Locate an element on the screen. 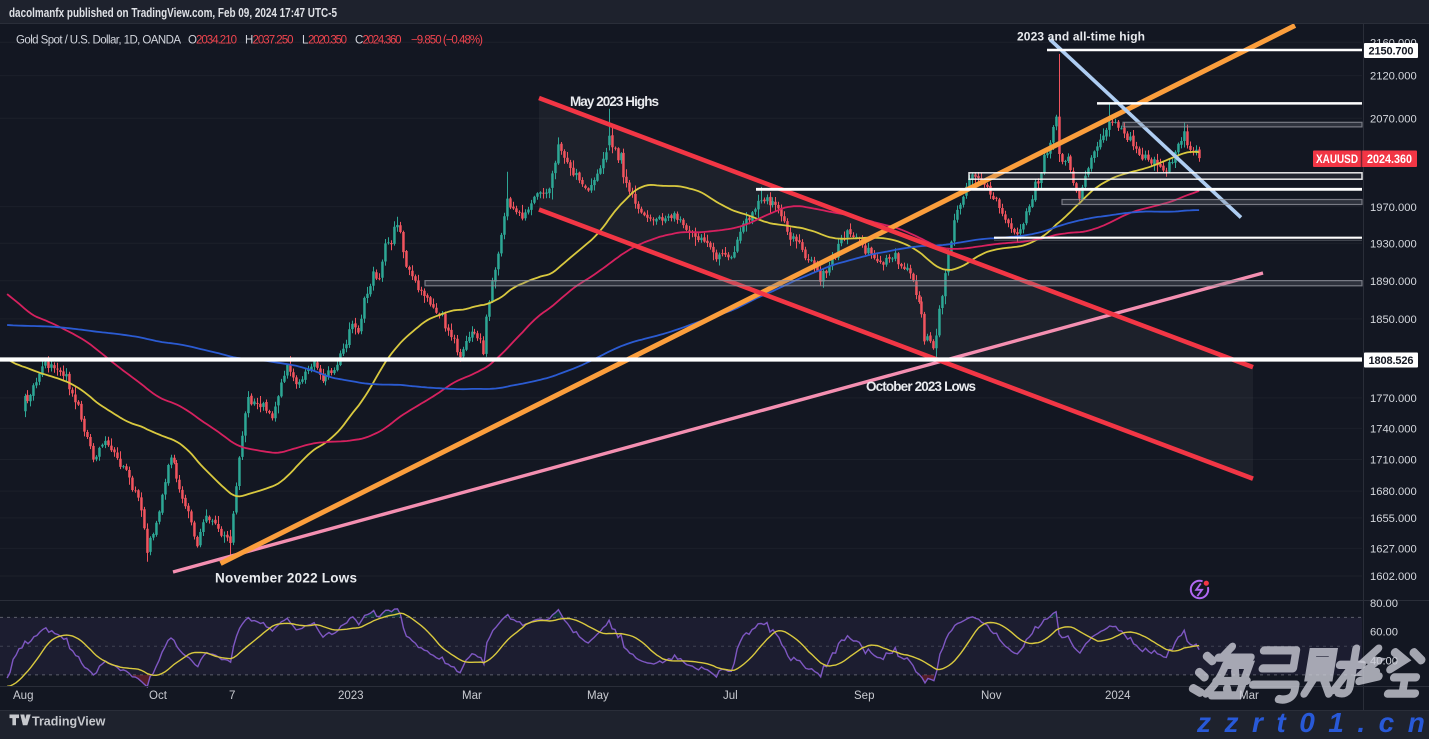  svg-text: Aug is located at coordinates (23, 696).